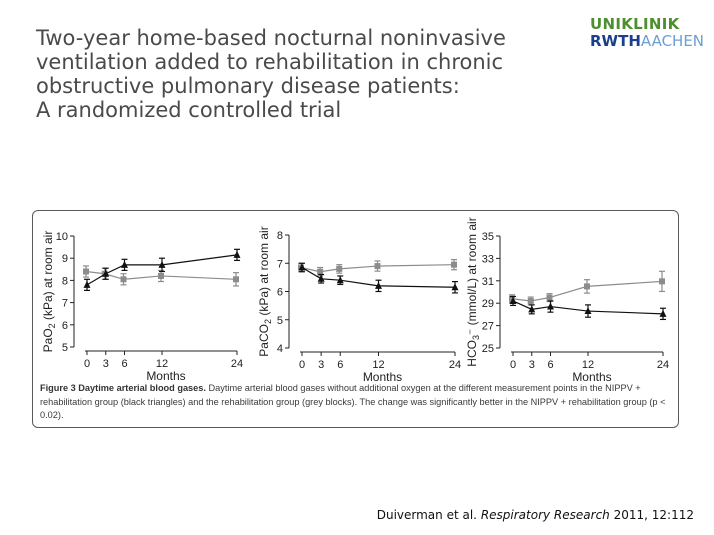  I want to click on y-tick-label: 4, so click(280, 349).